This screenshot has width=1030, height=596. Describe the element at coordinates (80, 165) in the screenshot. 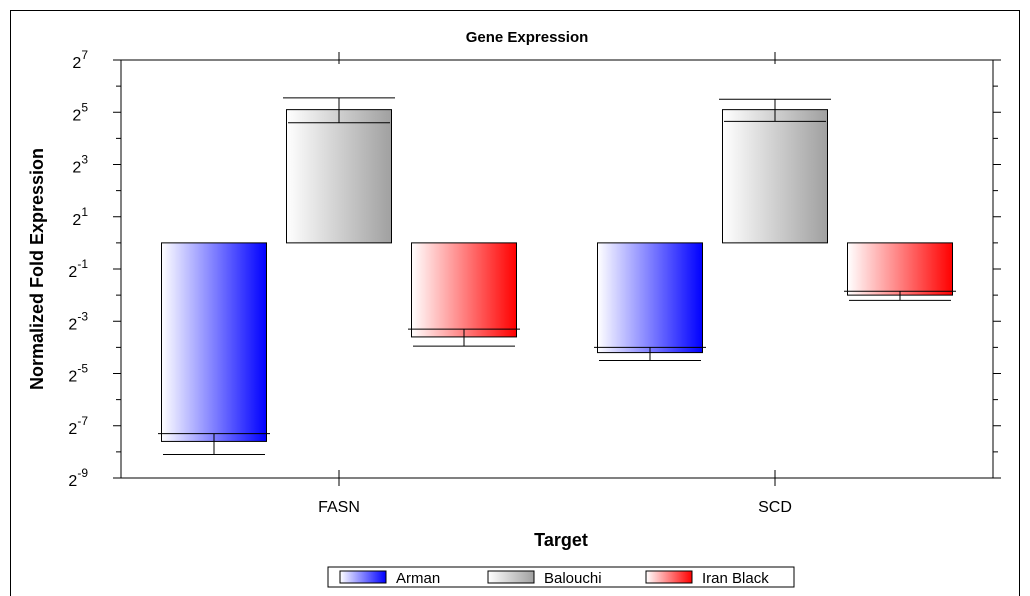

I see `y-tick-label: 23` at that location.